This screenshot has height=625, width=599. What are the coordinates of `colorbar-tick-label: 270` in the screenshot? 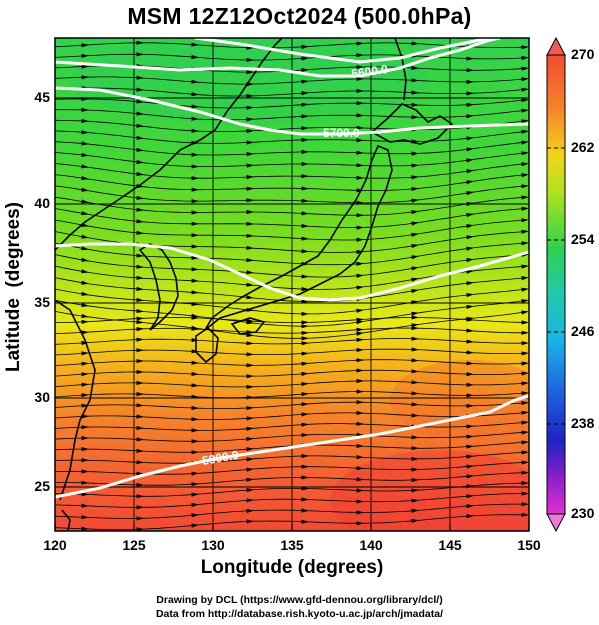 It's located at (583, 54).